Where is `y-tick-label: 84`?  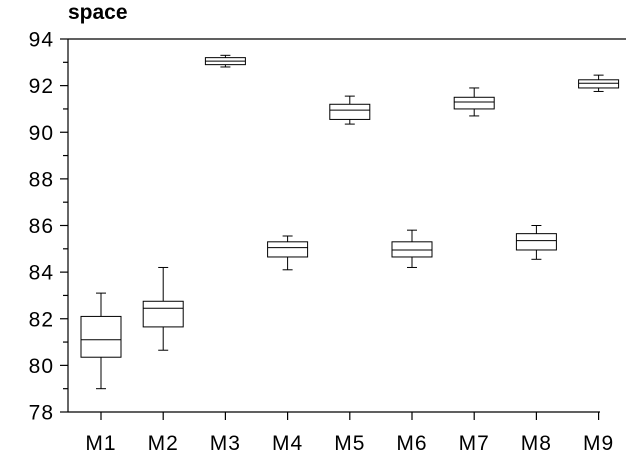
y-tick-label: 84 is located at coordinates (41, 273).